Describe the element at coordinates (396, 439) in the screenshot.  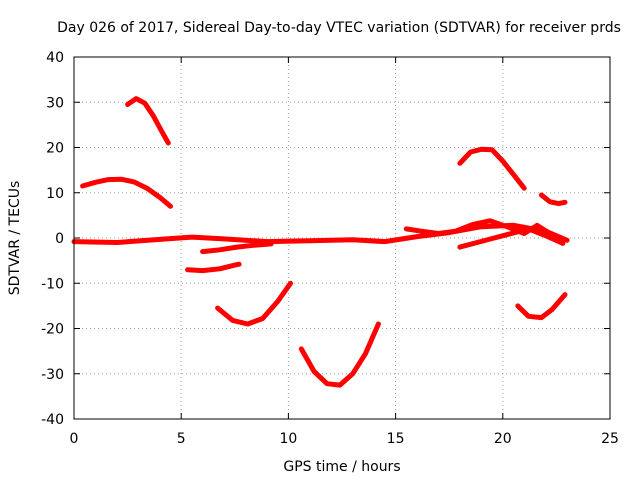
I see `x-tick-label: 15` at that location.